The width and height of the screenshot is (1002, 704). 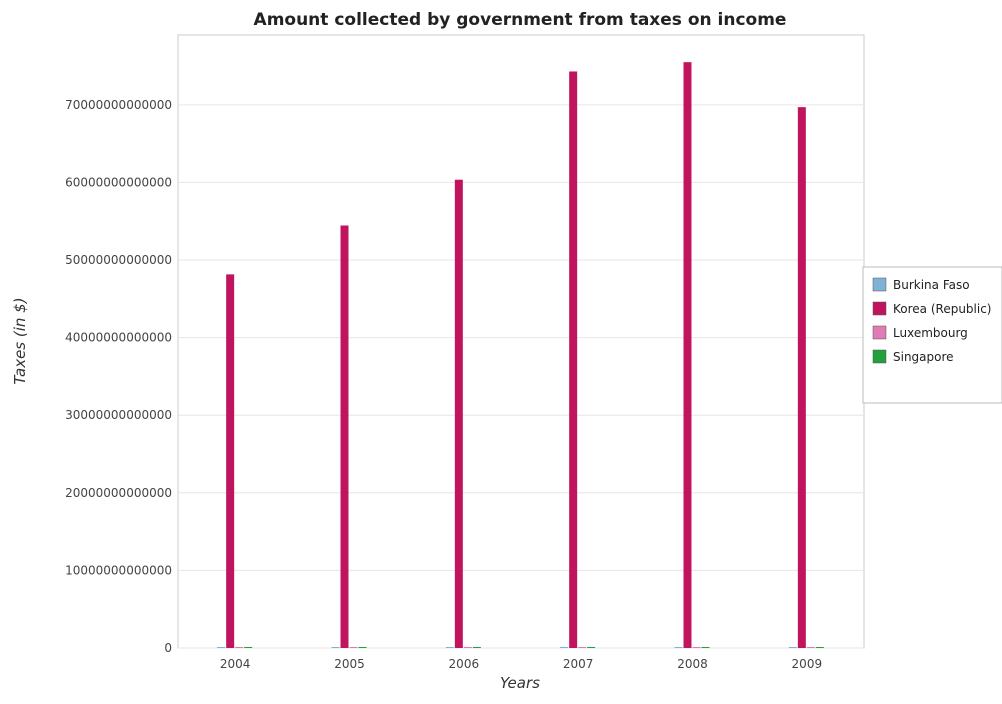 What do you see at coordinates (235, 664) in the screenshot?
I see `x-tick-label: 2004` at bounding box center [235, 664].